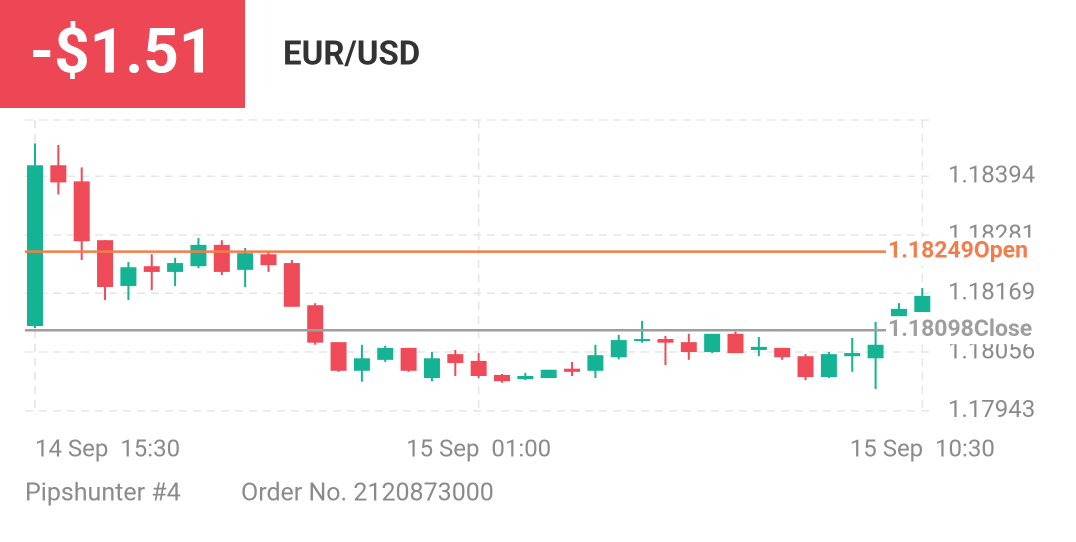 This screenshot has width=1076, height=542. Describe the element at coordinates (1003, 328) in the screenshot. I see `price-name: Close` at that location.